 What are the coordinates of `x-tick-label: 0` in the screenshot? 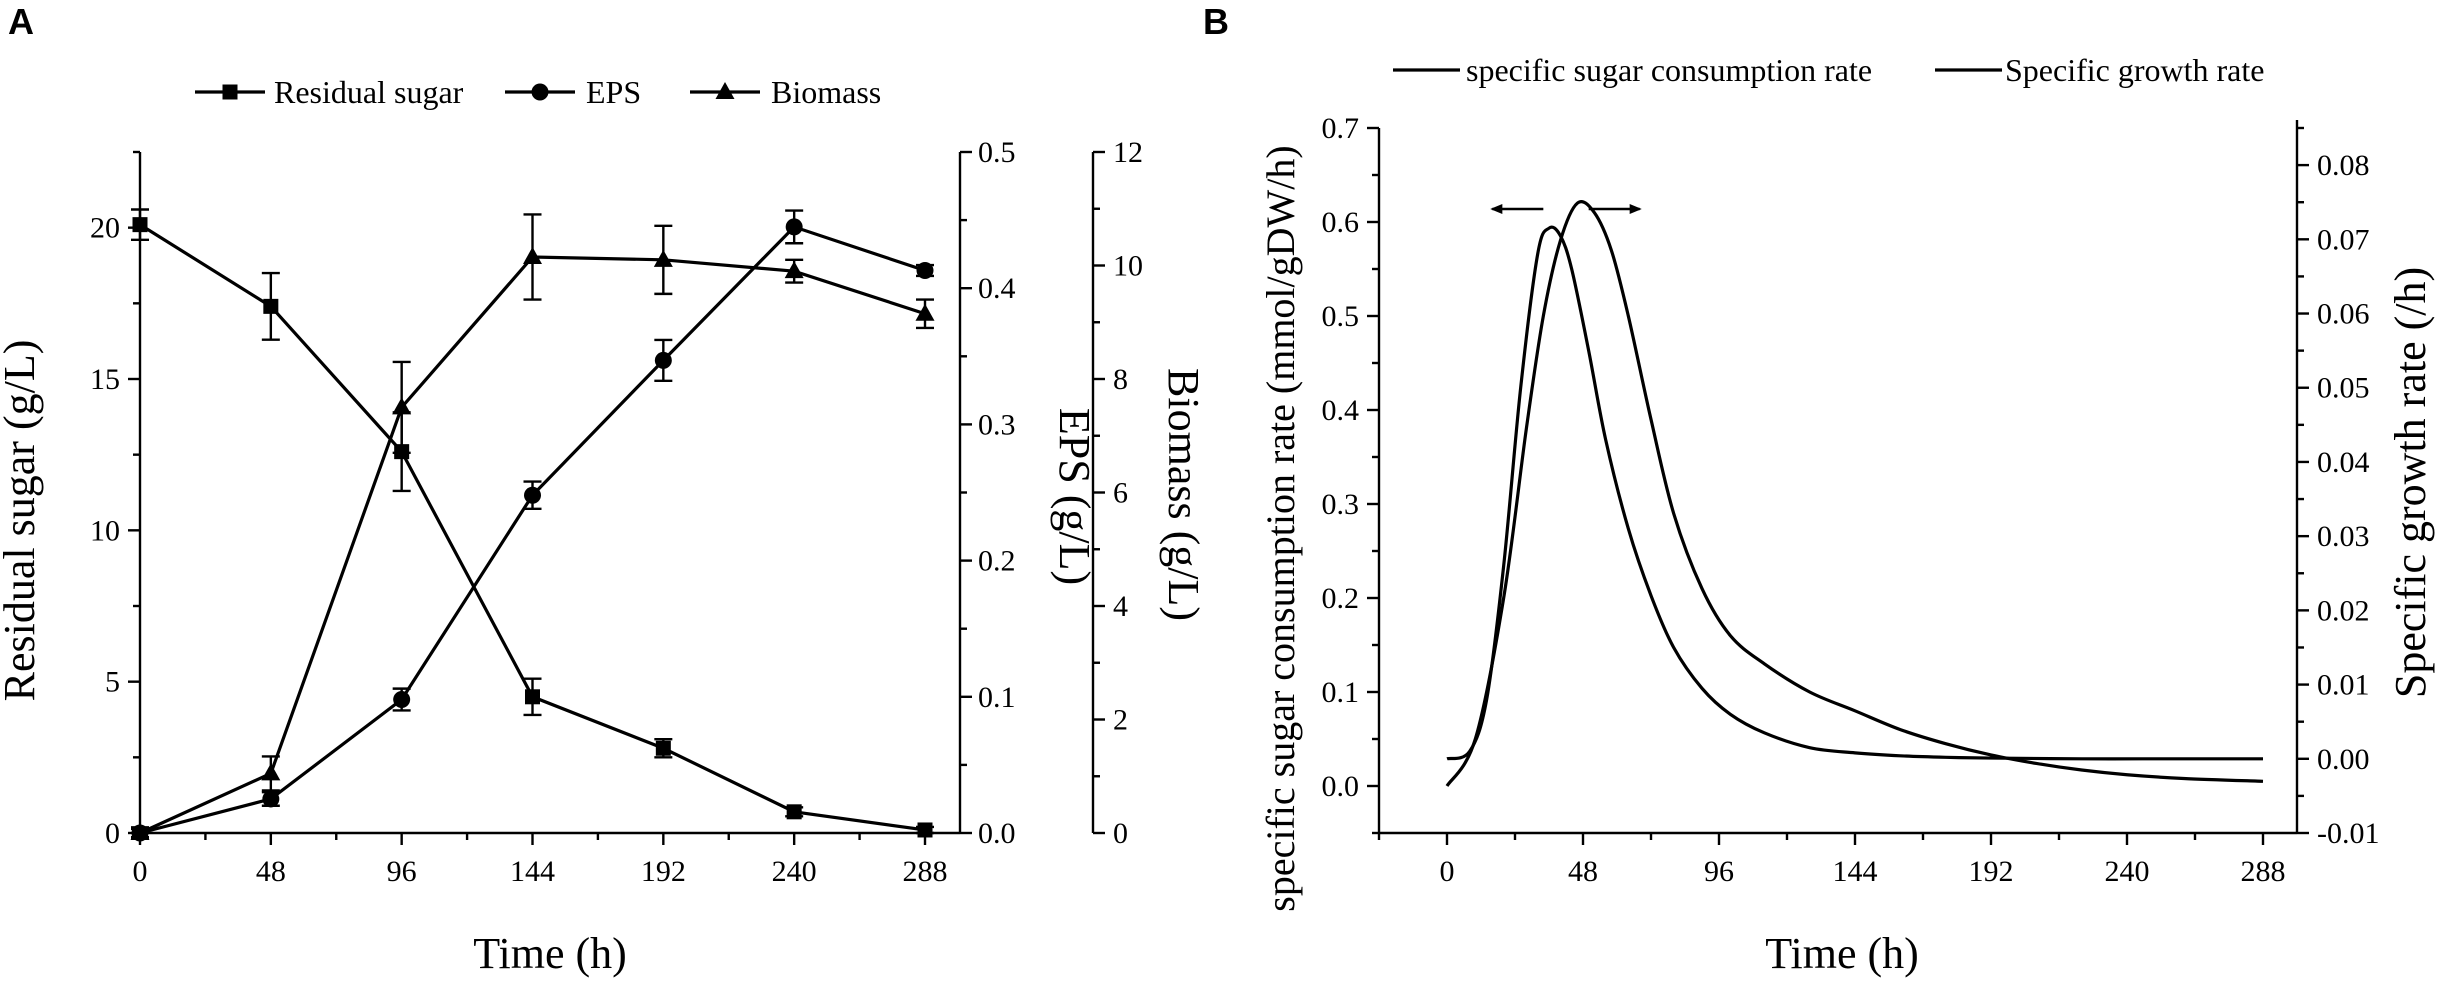 It's located at (140, 871).